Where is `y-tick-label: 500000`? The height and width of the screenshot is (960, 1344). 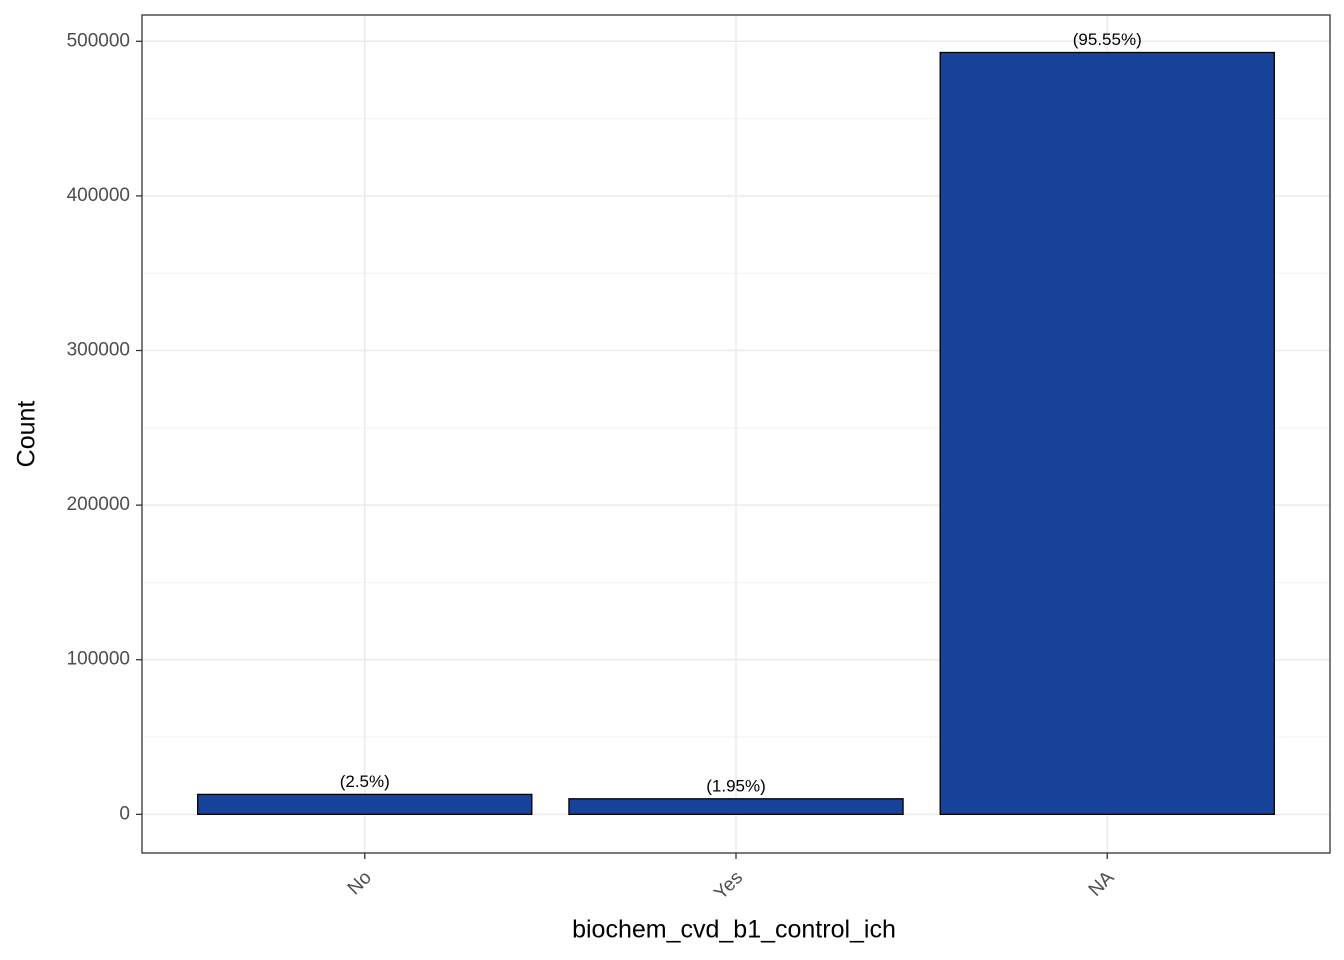 y-tick-label: 500000 is located at coordinates (98, 40).